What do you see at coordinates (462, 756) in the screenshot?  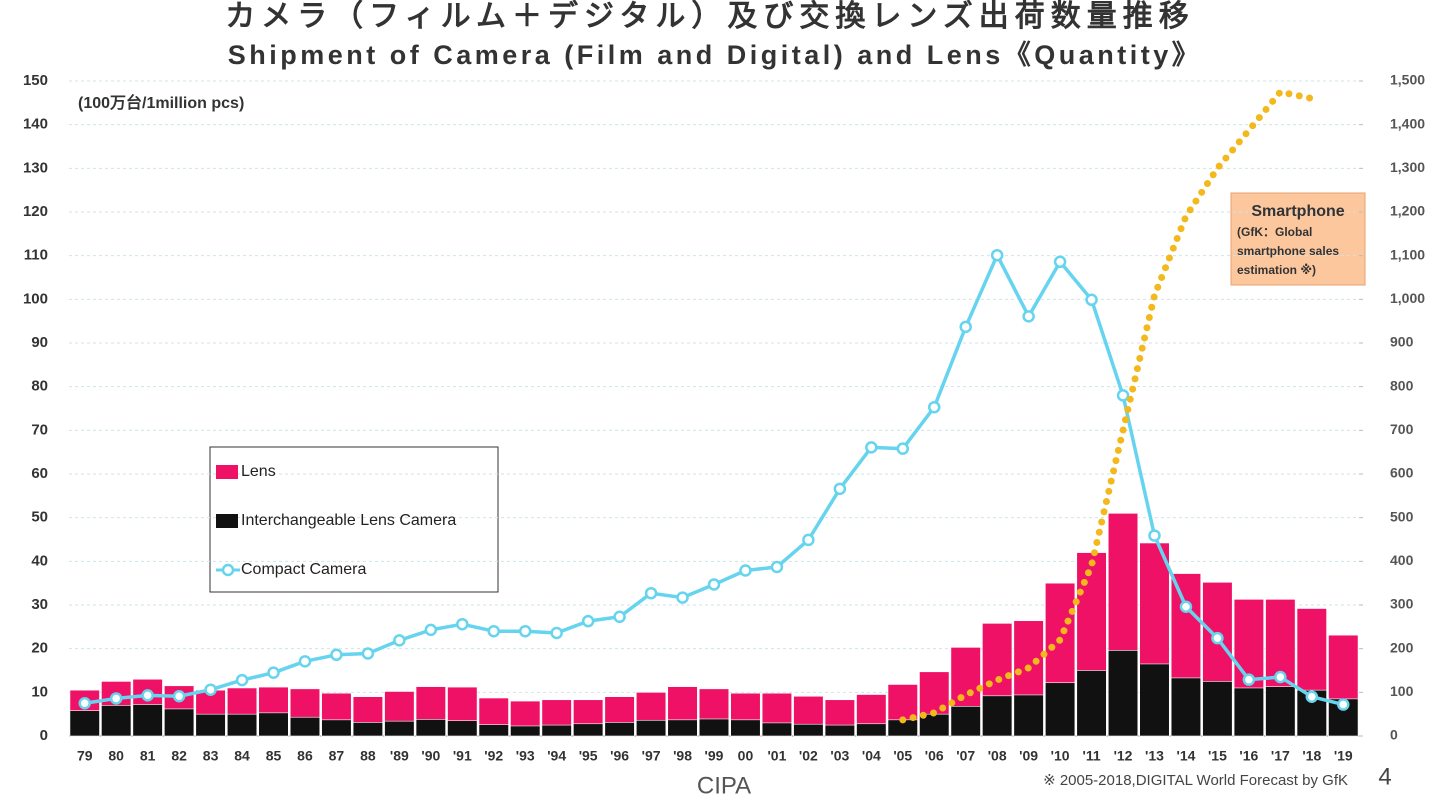 I see `x-tick-label: '91` at bounding box center [462, 756].